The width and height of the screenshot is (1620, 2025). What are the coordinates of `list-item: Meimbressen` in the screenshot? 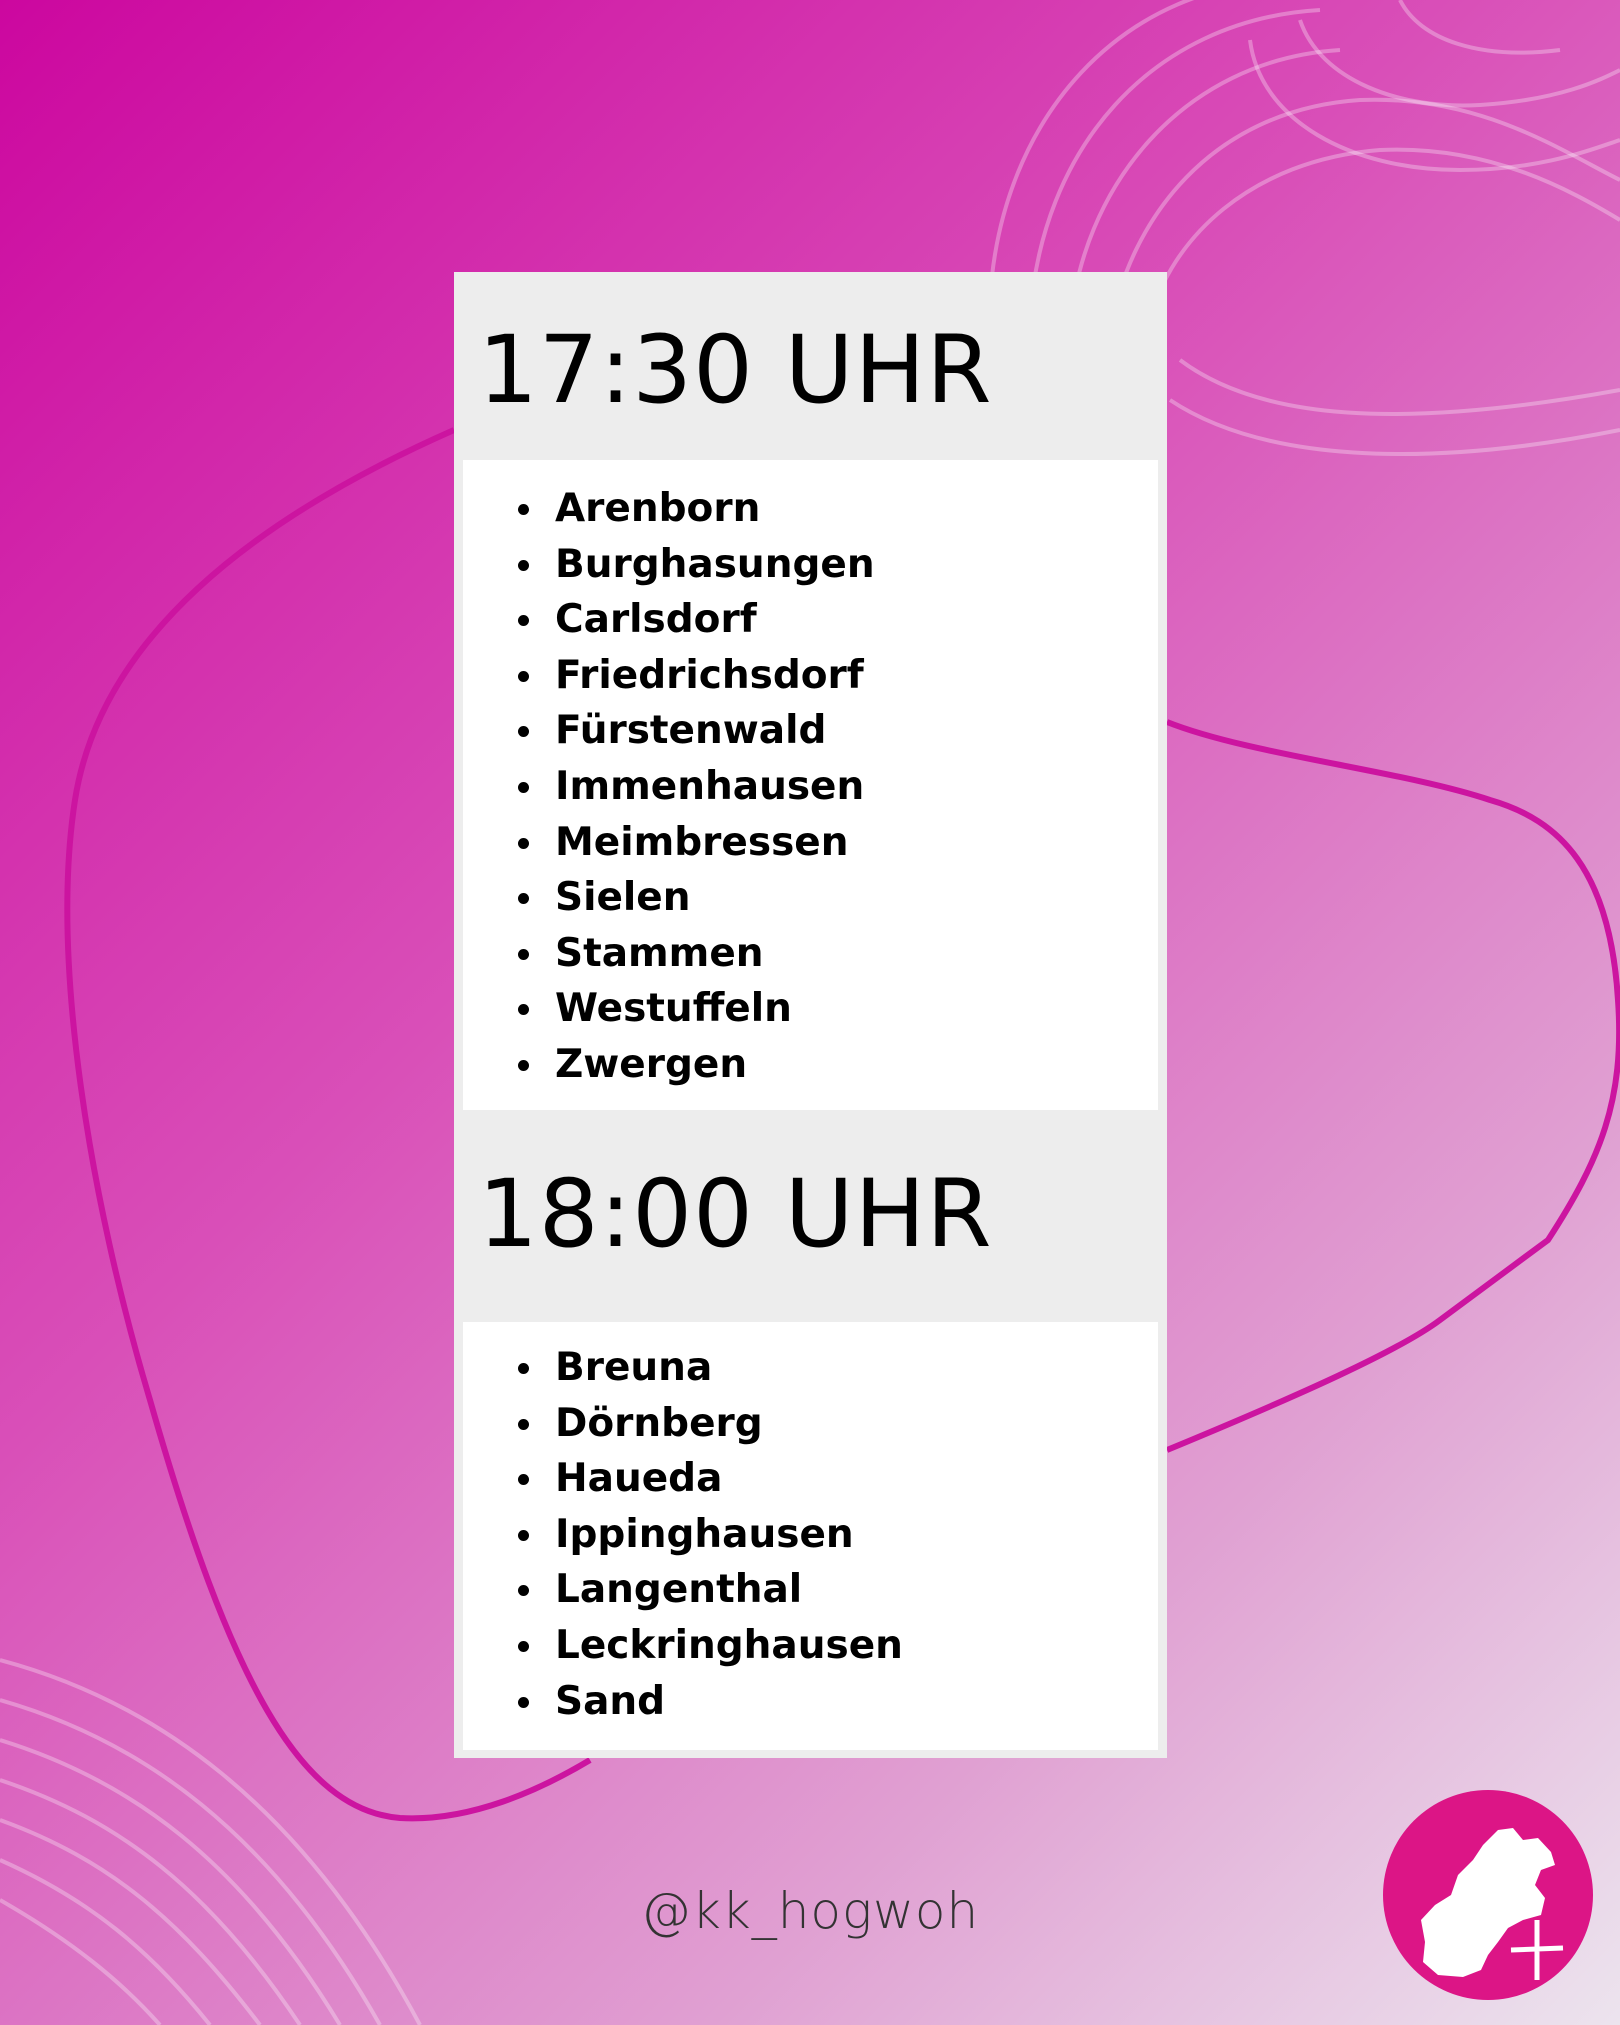 It's located at (810, 843).